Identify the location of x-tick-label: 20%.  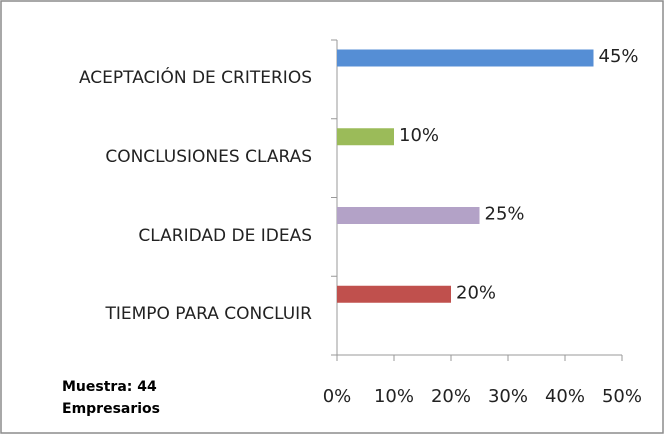
(451, 396).